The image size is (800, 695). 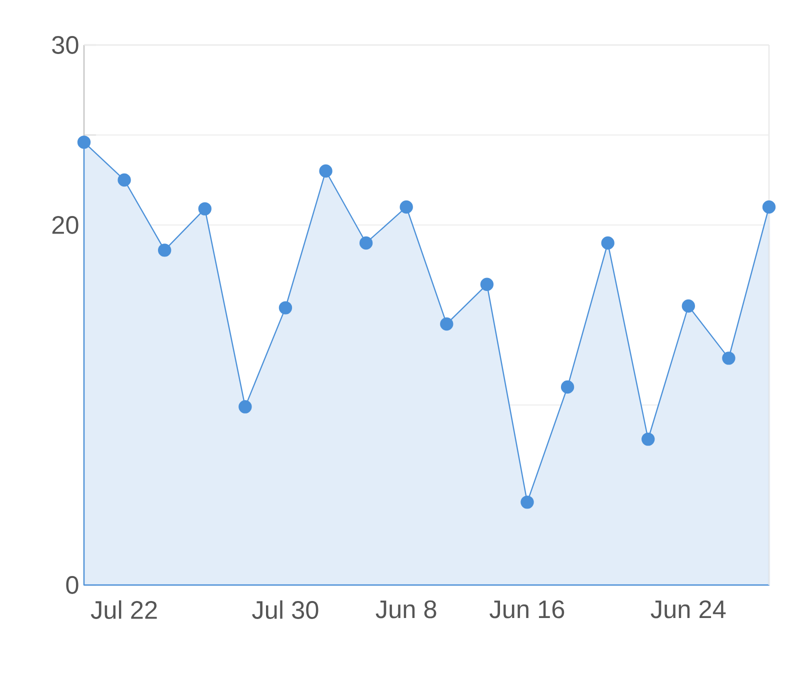 I want to click on x-tick-label: Jul 30, so click(x=285, y=609).